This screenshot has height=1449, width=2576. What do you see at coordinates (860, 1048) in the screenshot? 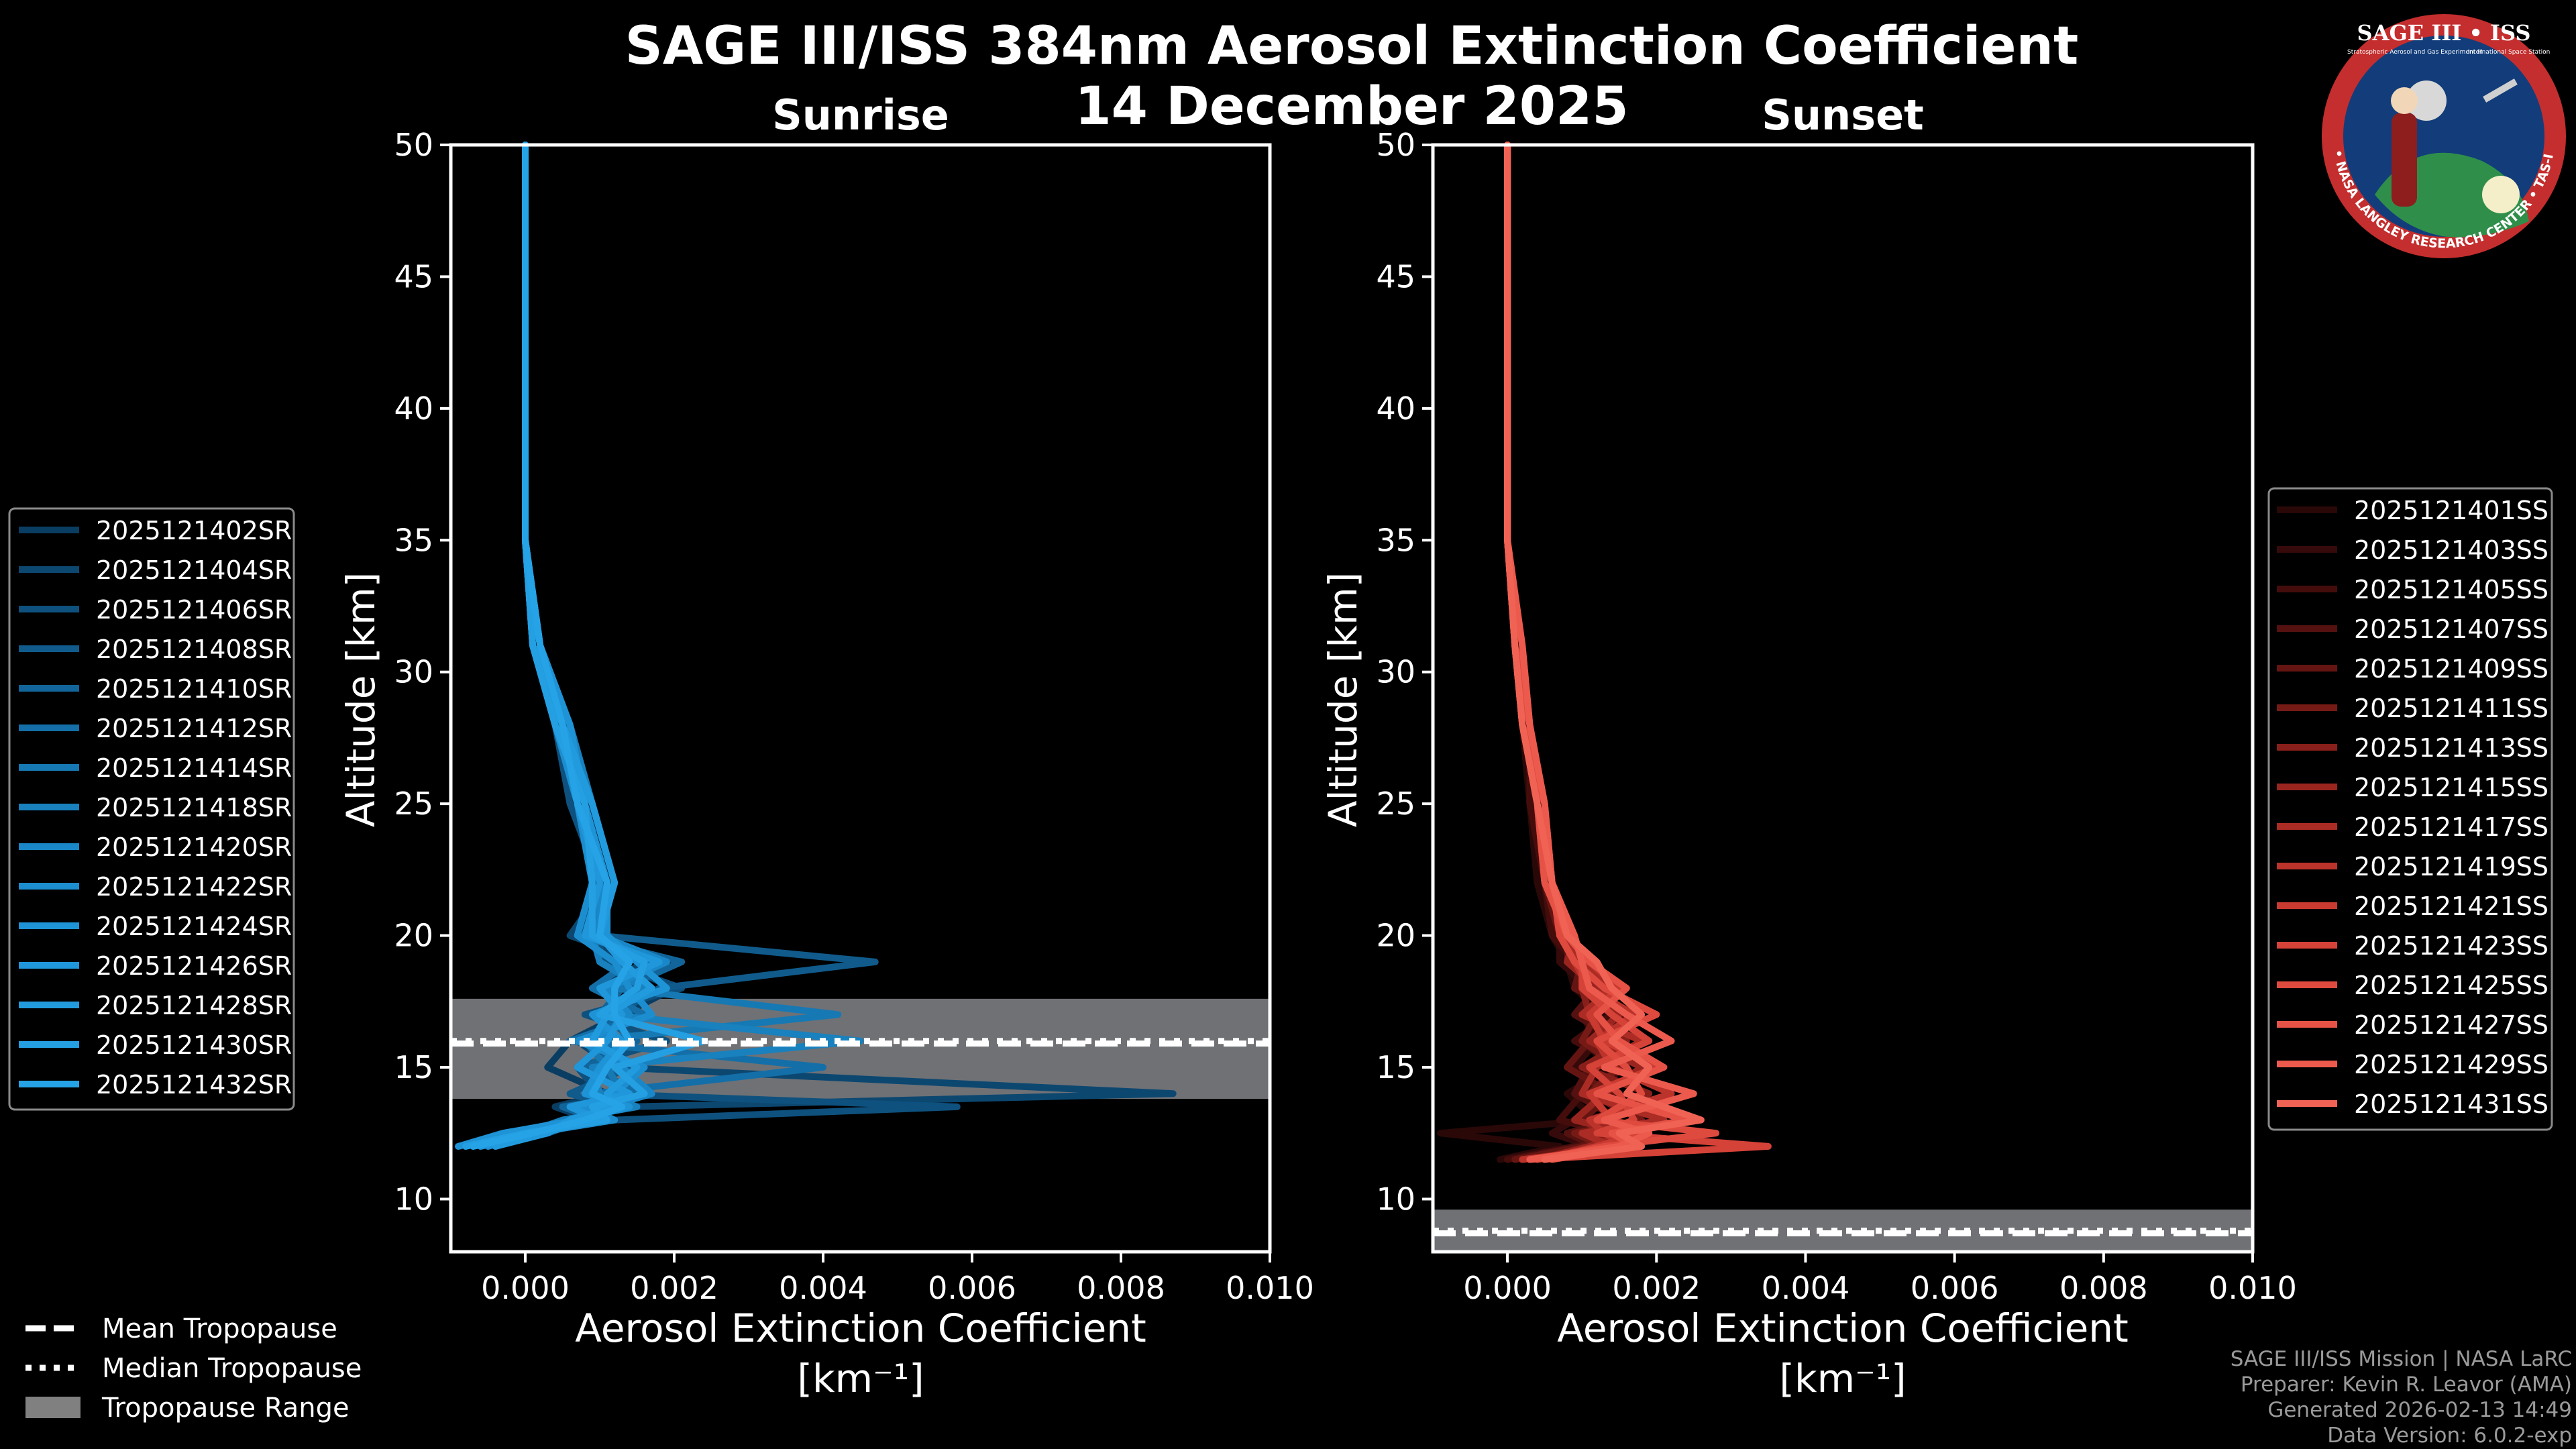
I see `sunrise-tropopause-range` at bounding box center [860, 1048].